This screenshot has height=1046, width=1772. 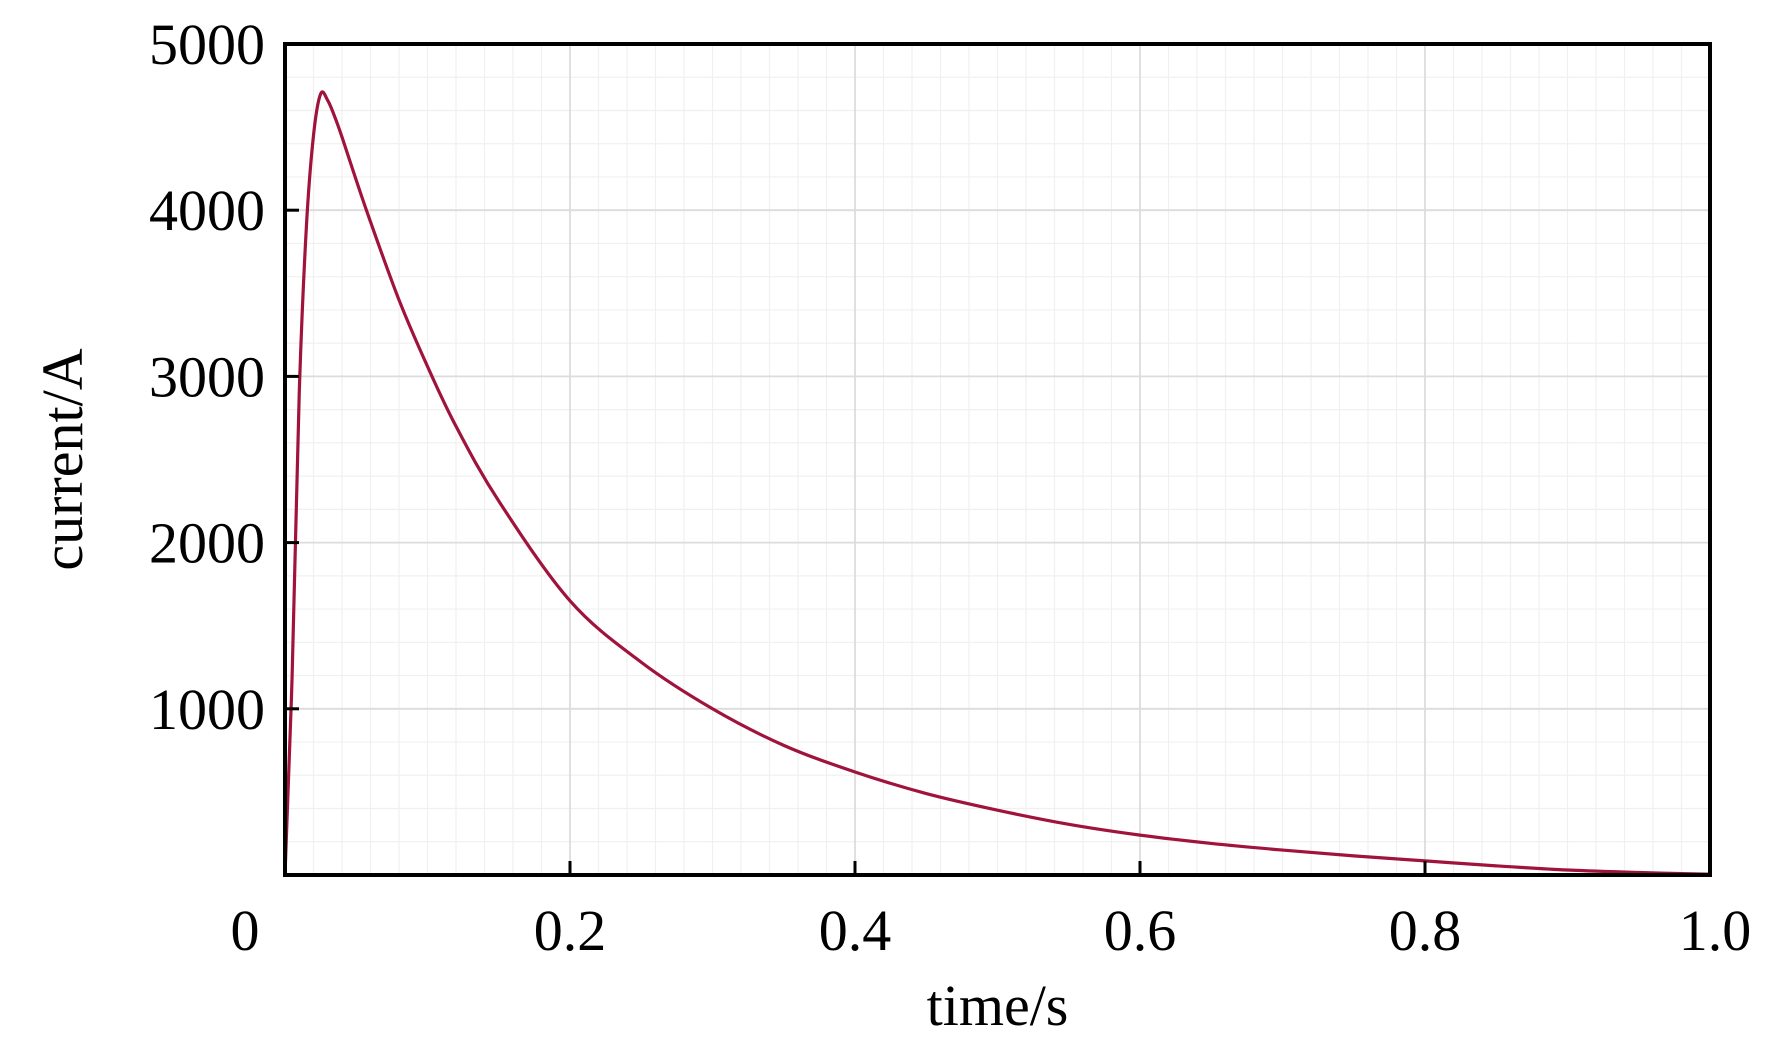 I want to click on y-axis-title: current/A, so click(x=62, y=459).